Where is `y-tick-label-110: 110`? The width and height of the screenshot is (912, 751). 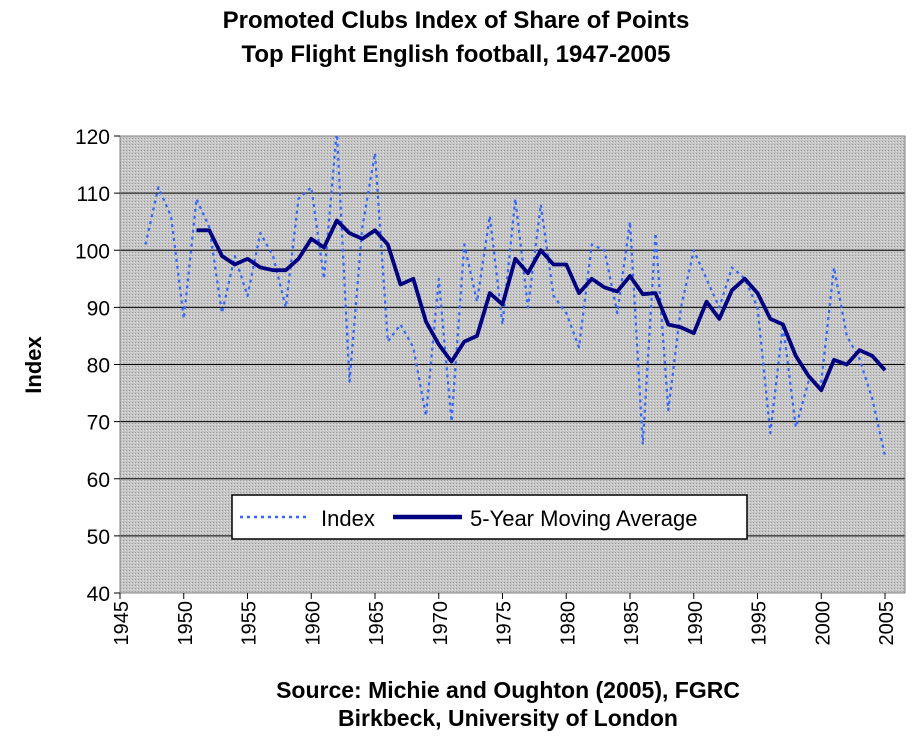 y-tick-label-110: 110 is located at coordinates (93, 194).